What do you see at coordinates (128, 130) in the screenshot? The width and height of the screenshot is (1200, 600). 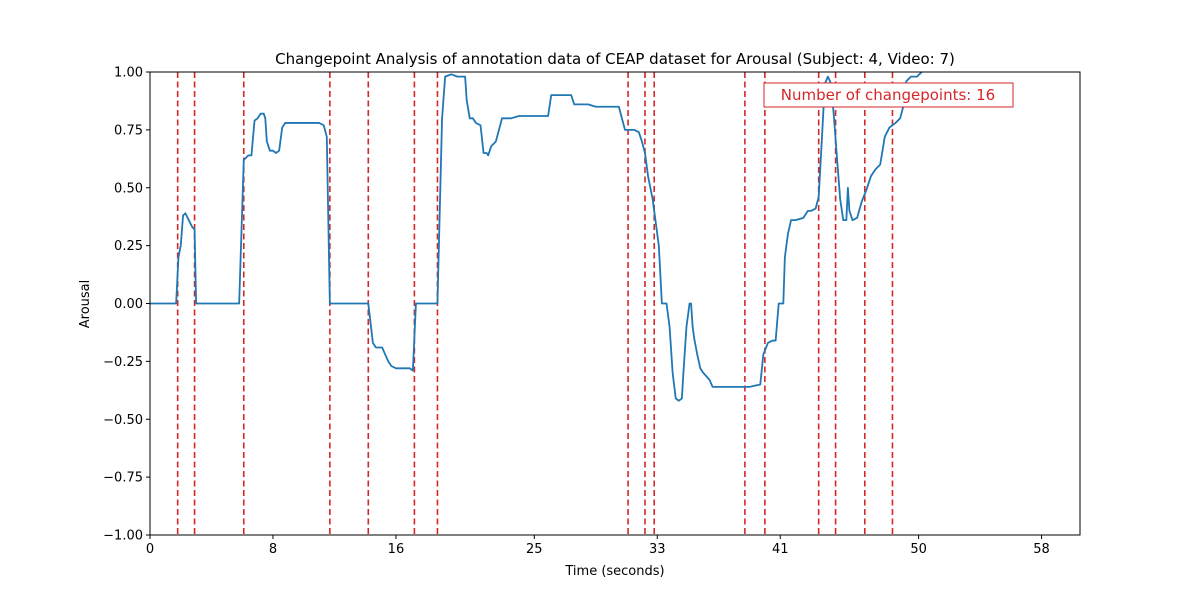 I see `y-tick-label: 0.75` at bounding box center [128, 130].